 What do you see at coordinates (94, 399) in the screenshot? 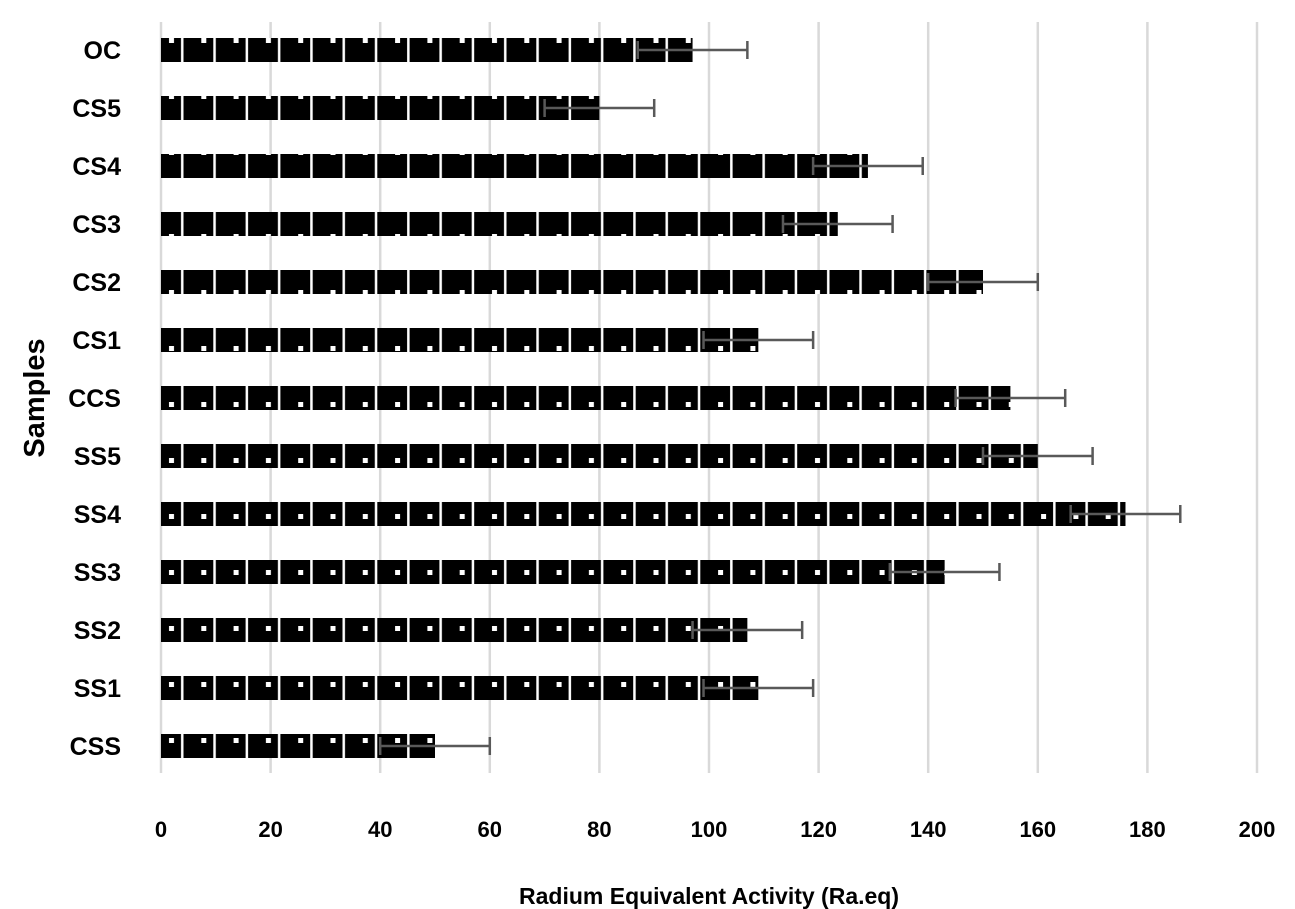
I see `y-category-label: CCS` at bounding box center [94, 399].